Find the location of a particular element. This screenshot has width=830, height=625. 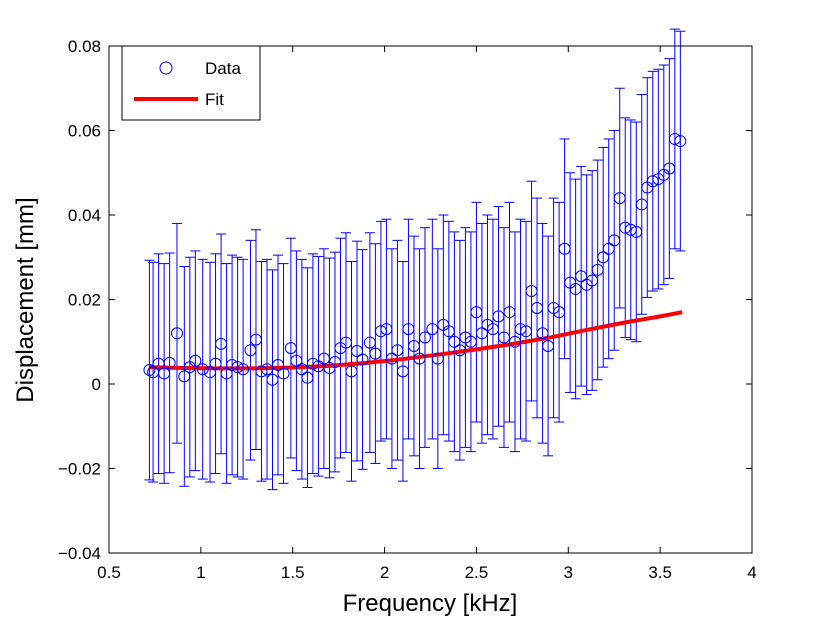

y-axis-label: Displacement [mm] is located at coordinates (25, 299).